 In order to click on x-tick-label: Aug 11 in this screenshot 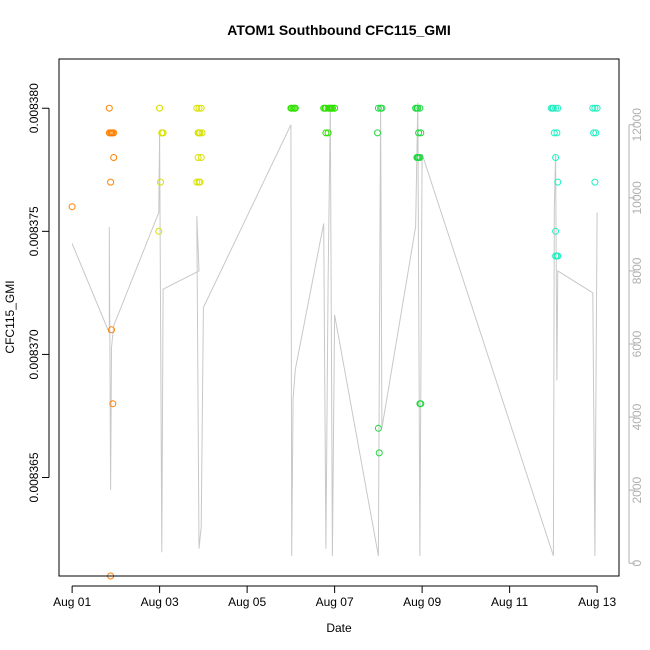, I will do `click(509, 602)`.